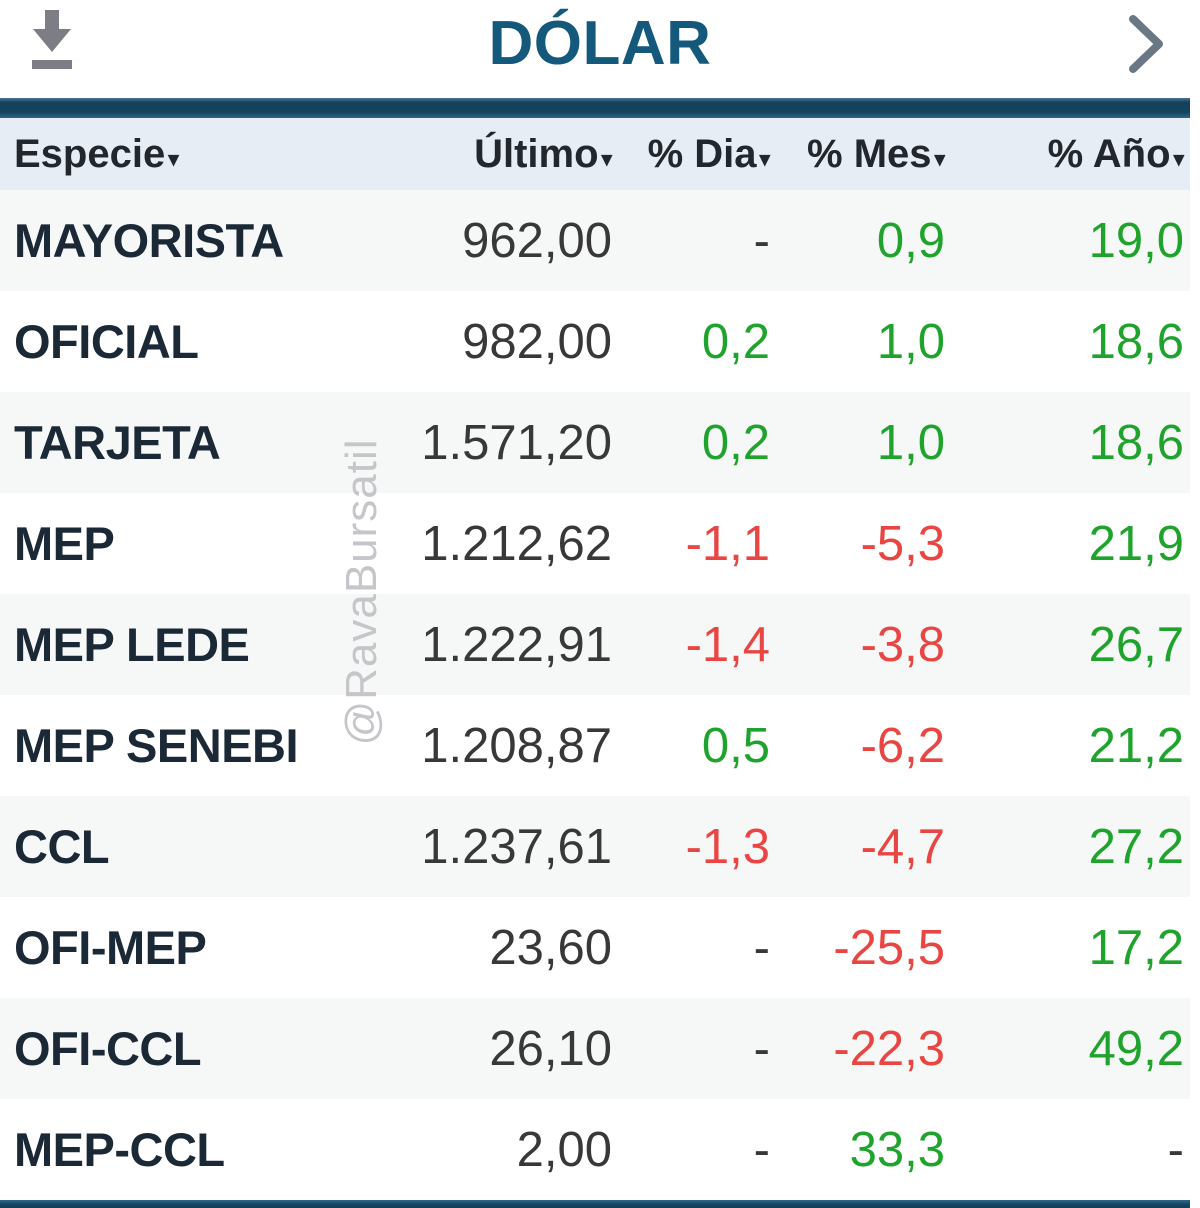 This screenshot has width=1200, height=1208. Describe the element at coordinates (1136, 1048) in the screenshot. I see `cell-pct-ano: 49,2` at that location.